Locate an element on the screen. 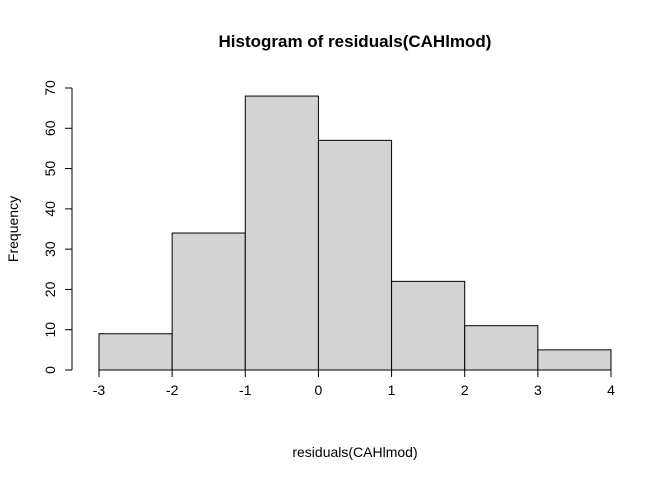 The height and width of the screenshot is (480, 672). y-tick-label: 50 is located at coordinates (50, 169).